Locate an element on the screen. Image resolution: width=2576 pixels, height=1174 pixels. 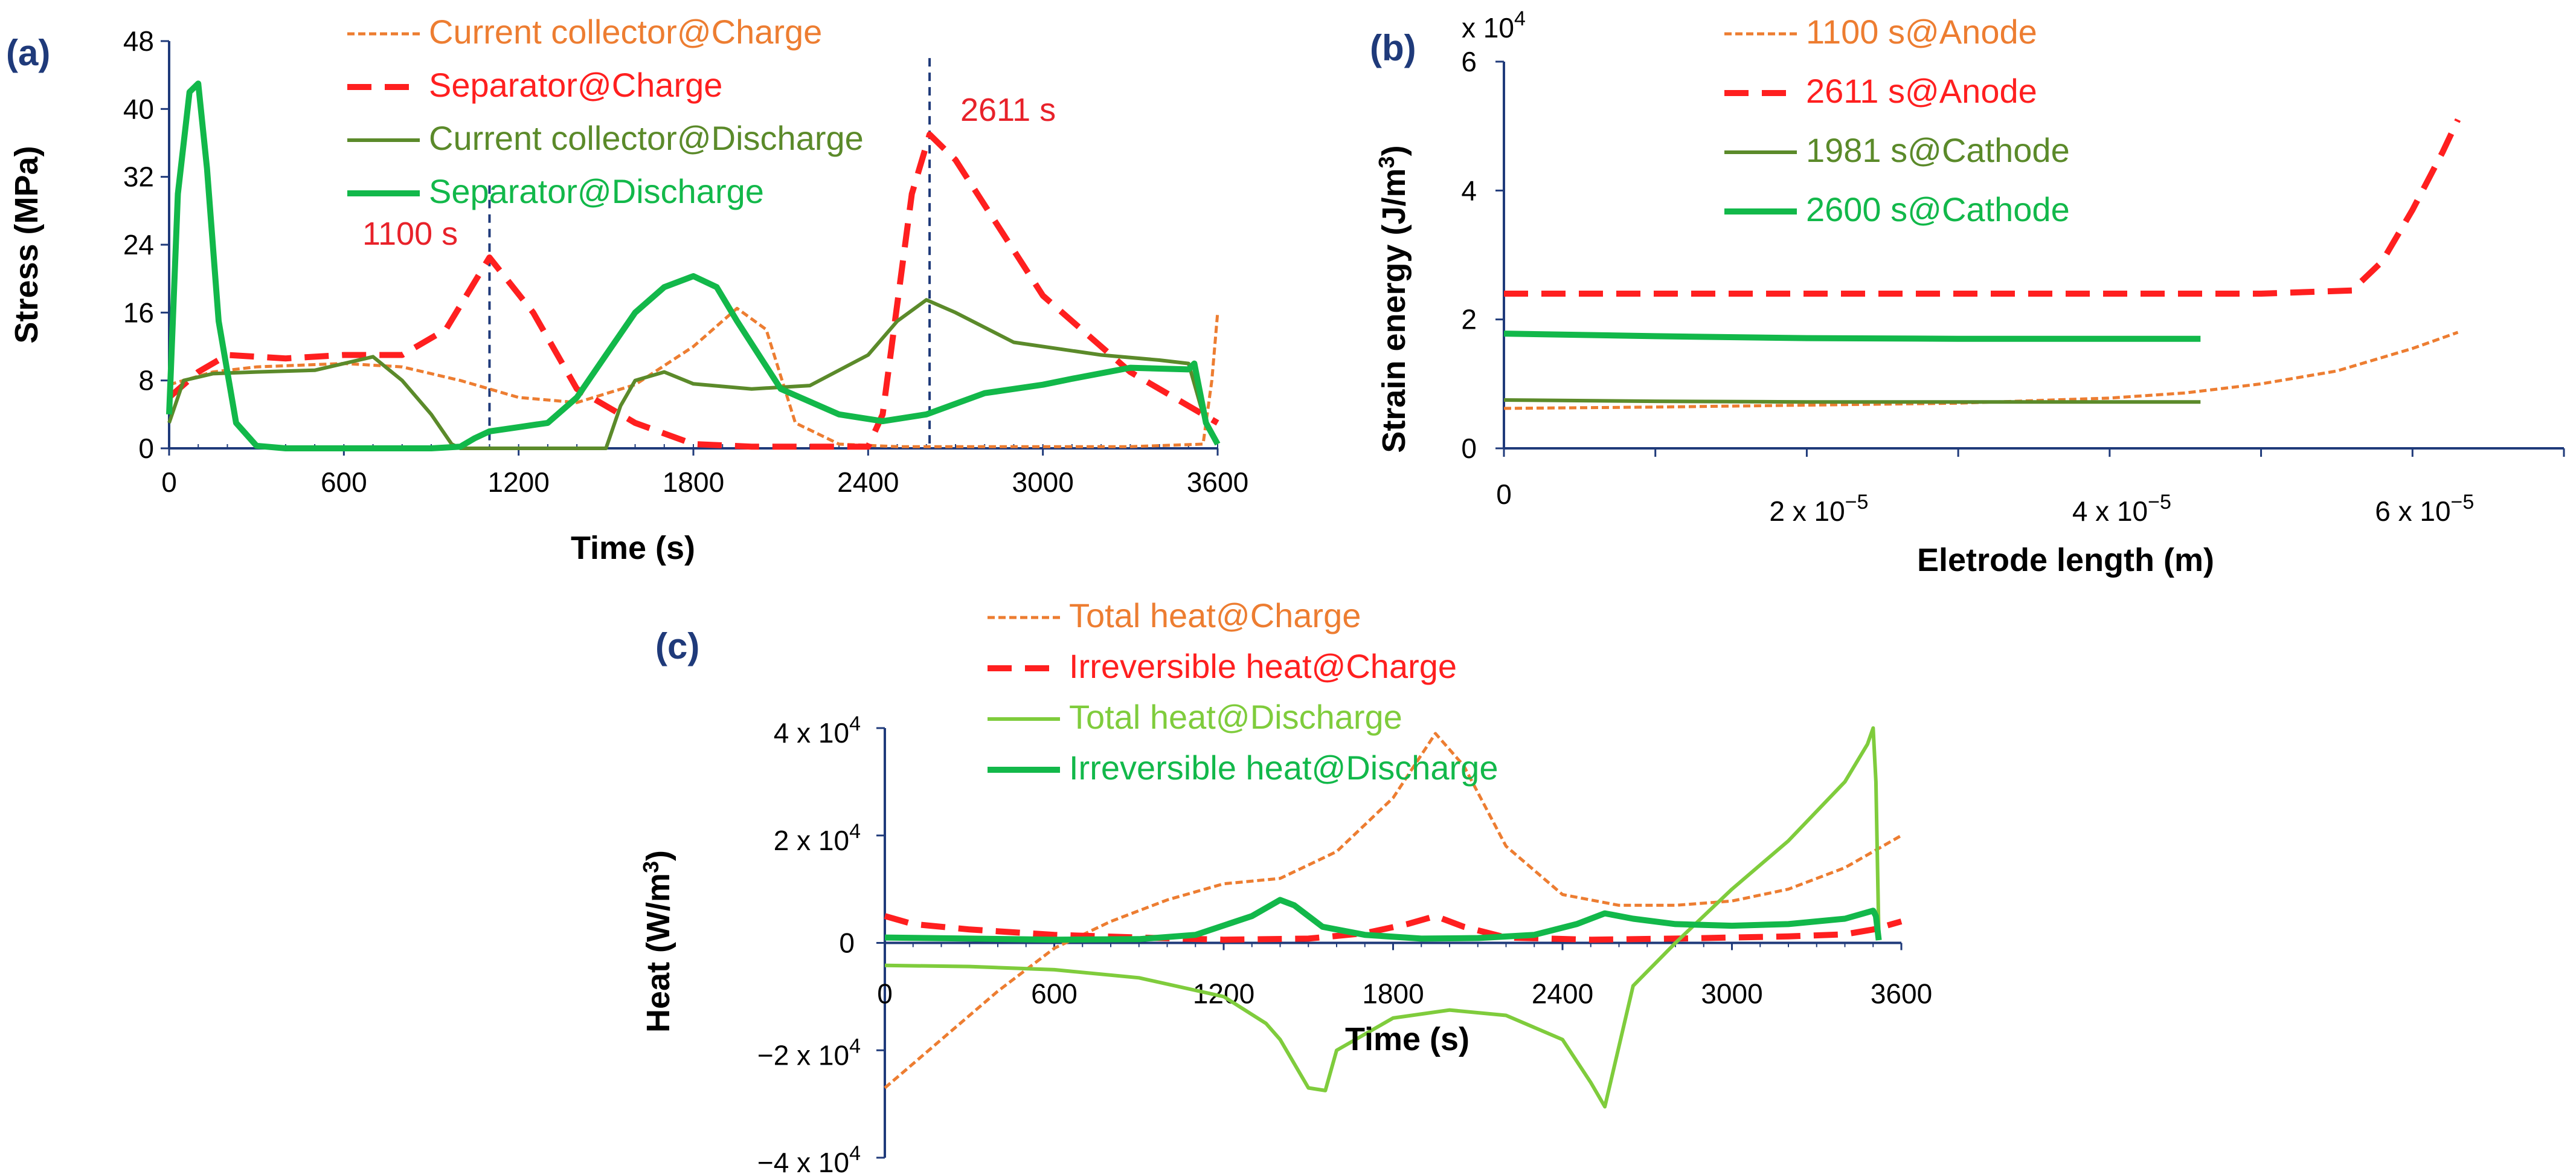
y-tick-label: 4 x 10⁴ is located at coordinates (818, 730).